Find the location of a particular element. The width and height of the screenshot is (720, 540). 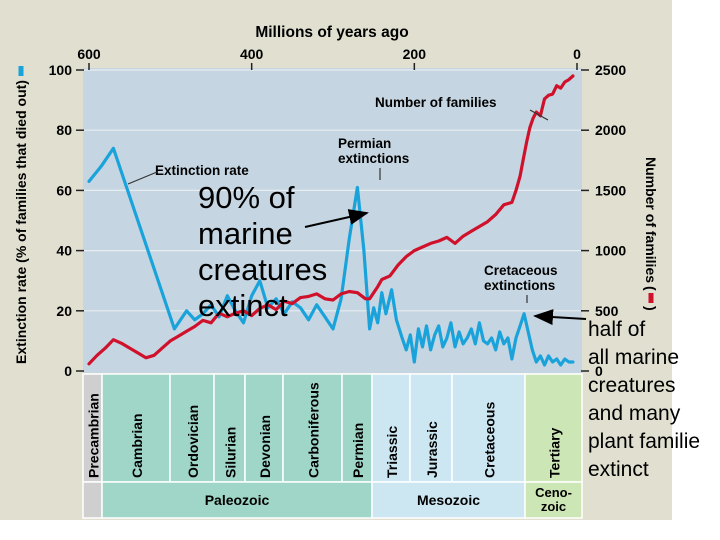

permian-note-line: creatures is located at coordinates (263, 269).